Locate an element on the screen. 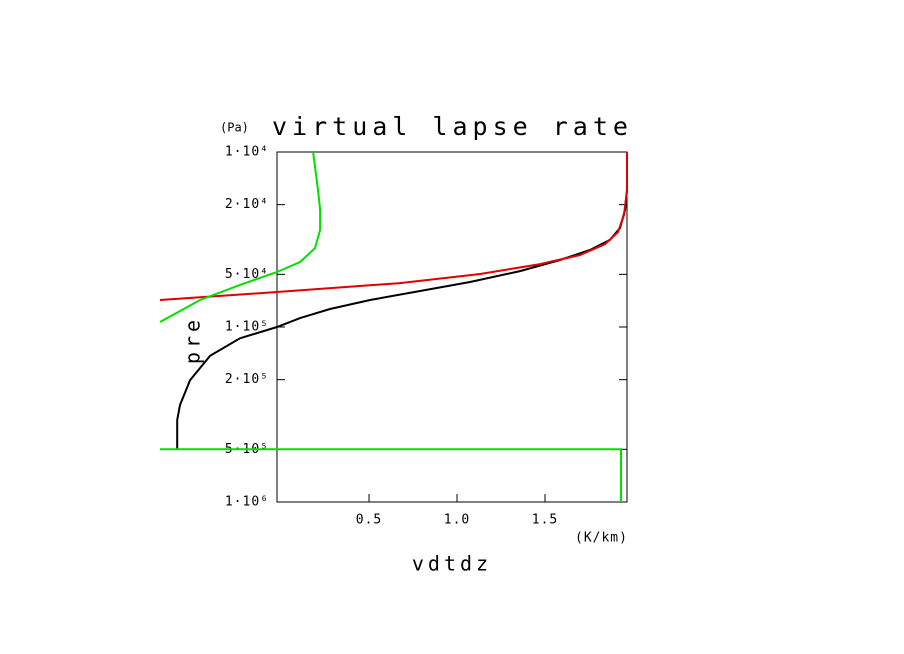 This screenshot has height=654, width=904. x-tick-label: 1.0 is located at coordinates (457, 520).